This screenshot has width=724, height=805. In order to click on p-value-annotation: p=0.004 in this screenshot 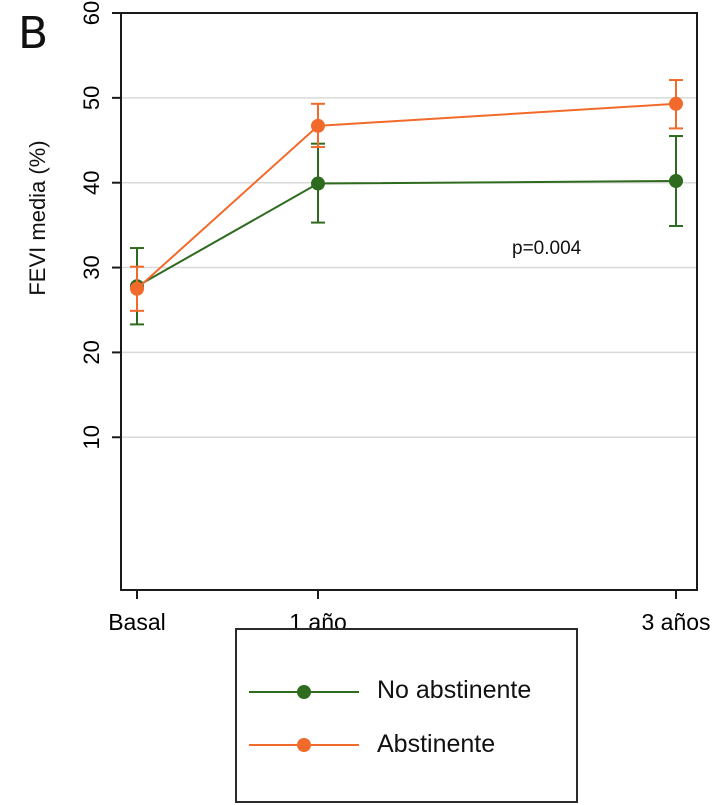, I will do `click(547, 248)`.